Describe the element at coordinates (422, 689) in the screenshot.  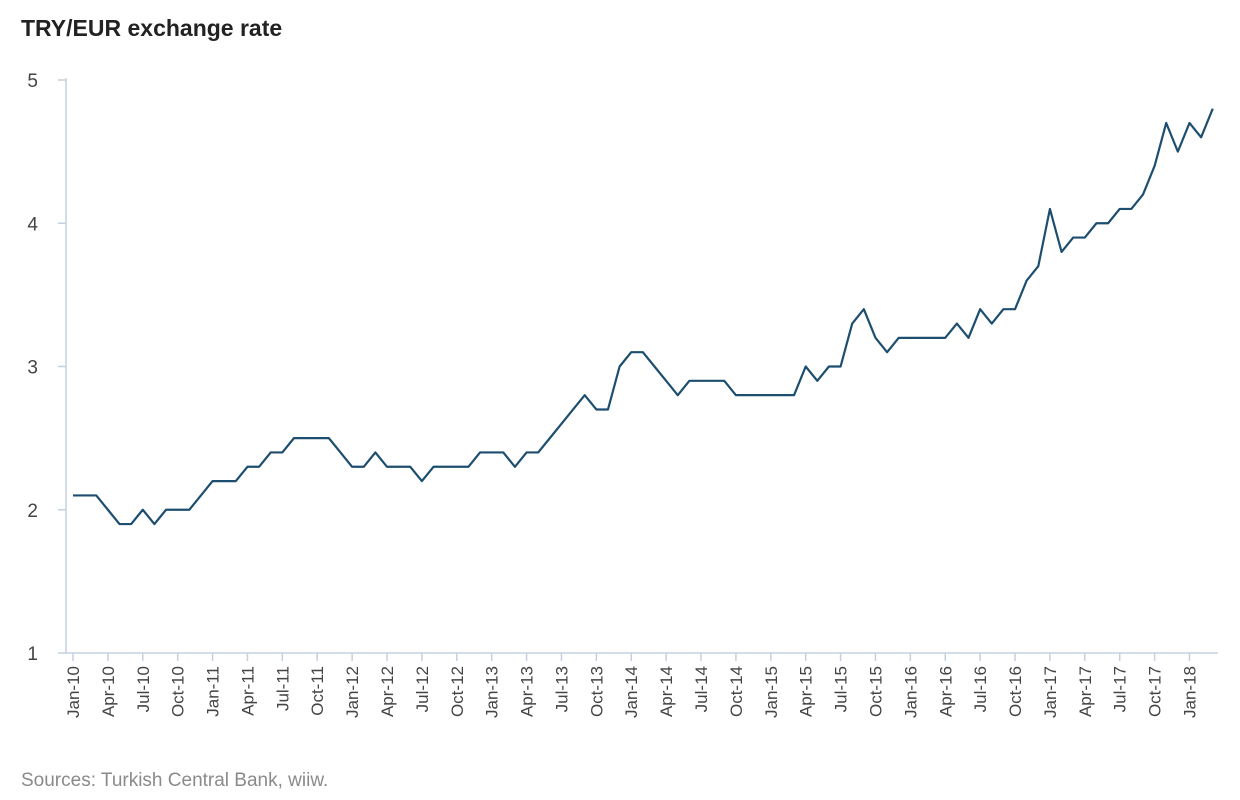
I see `x-tick-label: Jul-12` at that location.